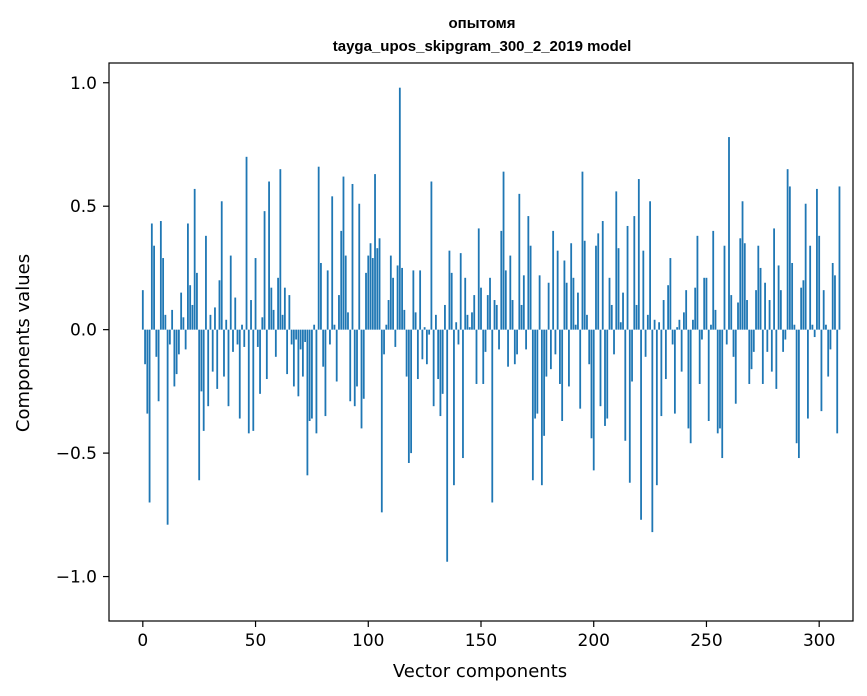  What do you see at coordinates (76, 578) in the screenshot?
I see `y-tick-label: −1.0` at bounding box center [76, 578].